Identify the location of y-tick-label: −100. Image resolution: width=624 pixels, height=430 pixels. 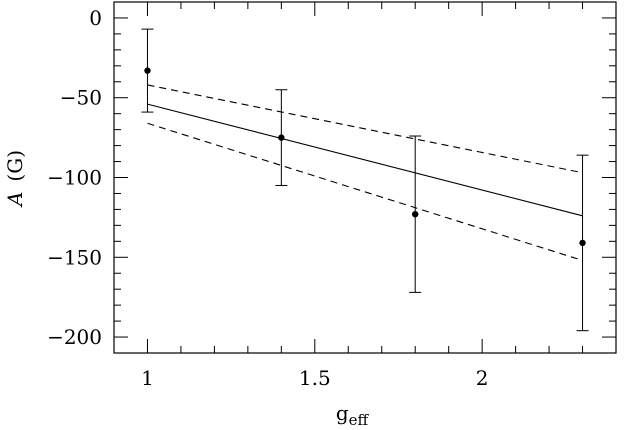
(74, 178).